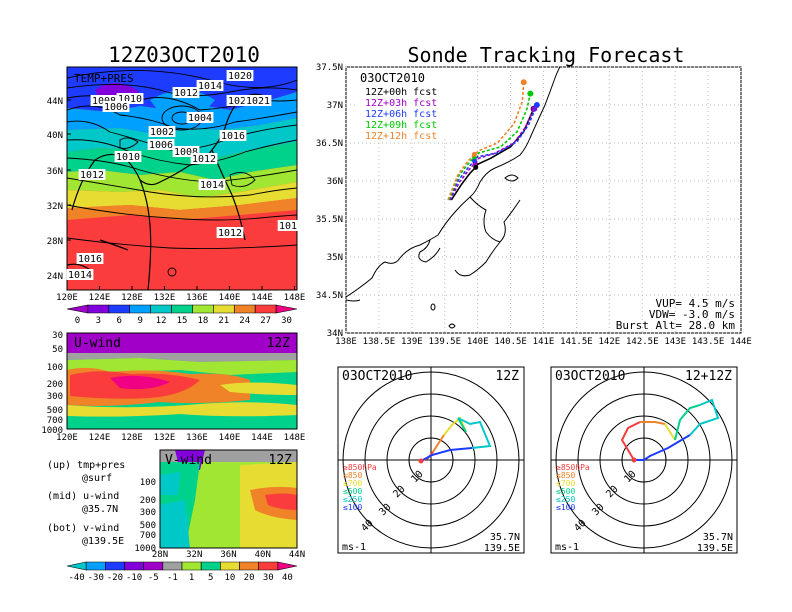  I want to click on top-lat-tick-label: 36N, so click(55, 172).